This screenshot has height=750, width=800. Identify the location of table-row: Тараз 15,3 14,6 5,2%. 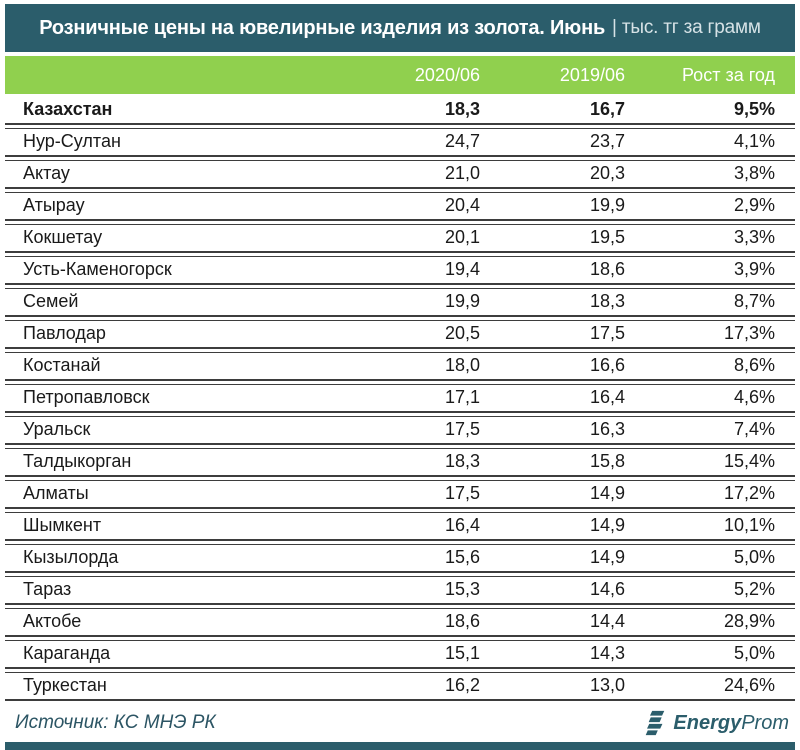
(400, 590).